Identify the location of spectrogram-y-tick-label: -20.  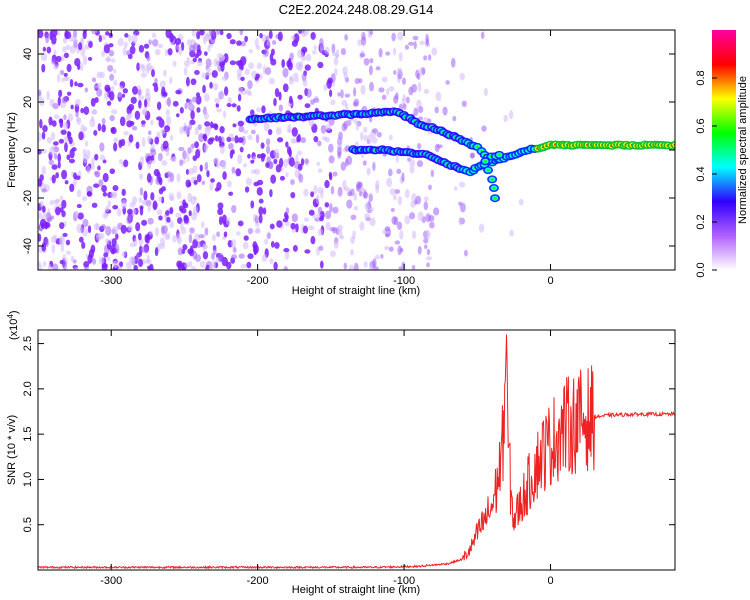
(28, 198).